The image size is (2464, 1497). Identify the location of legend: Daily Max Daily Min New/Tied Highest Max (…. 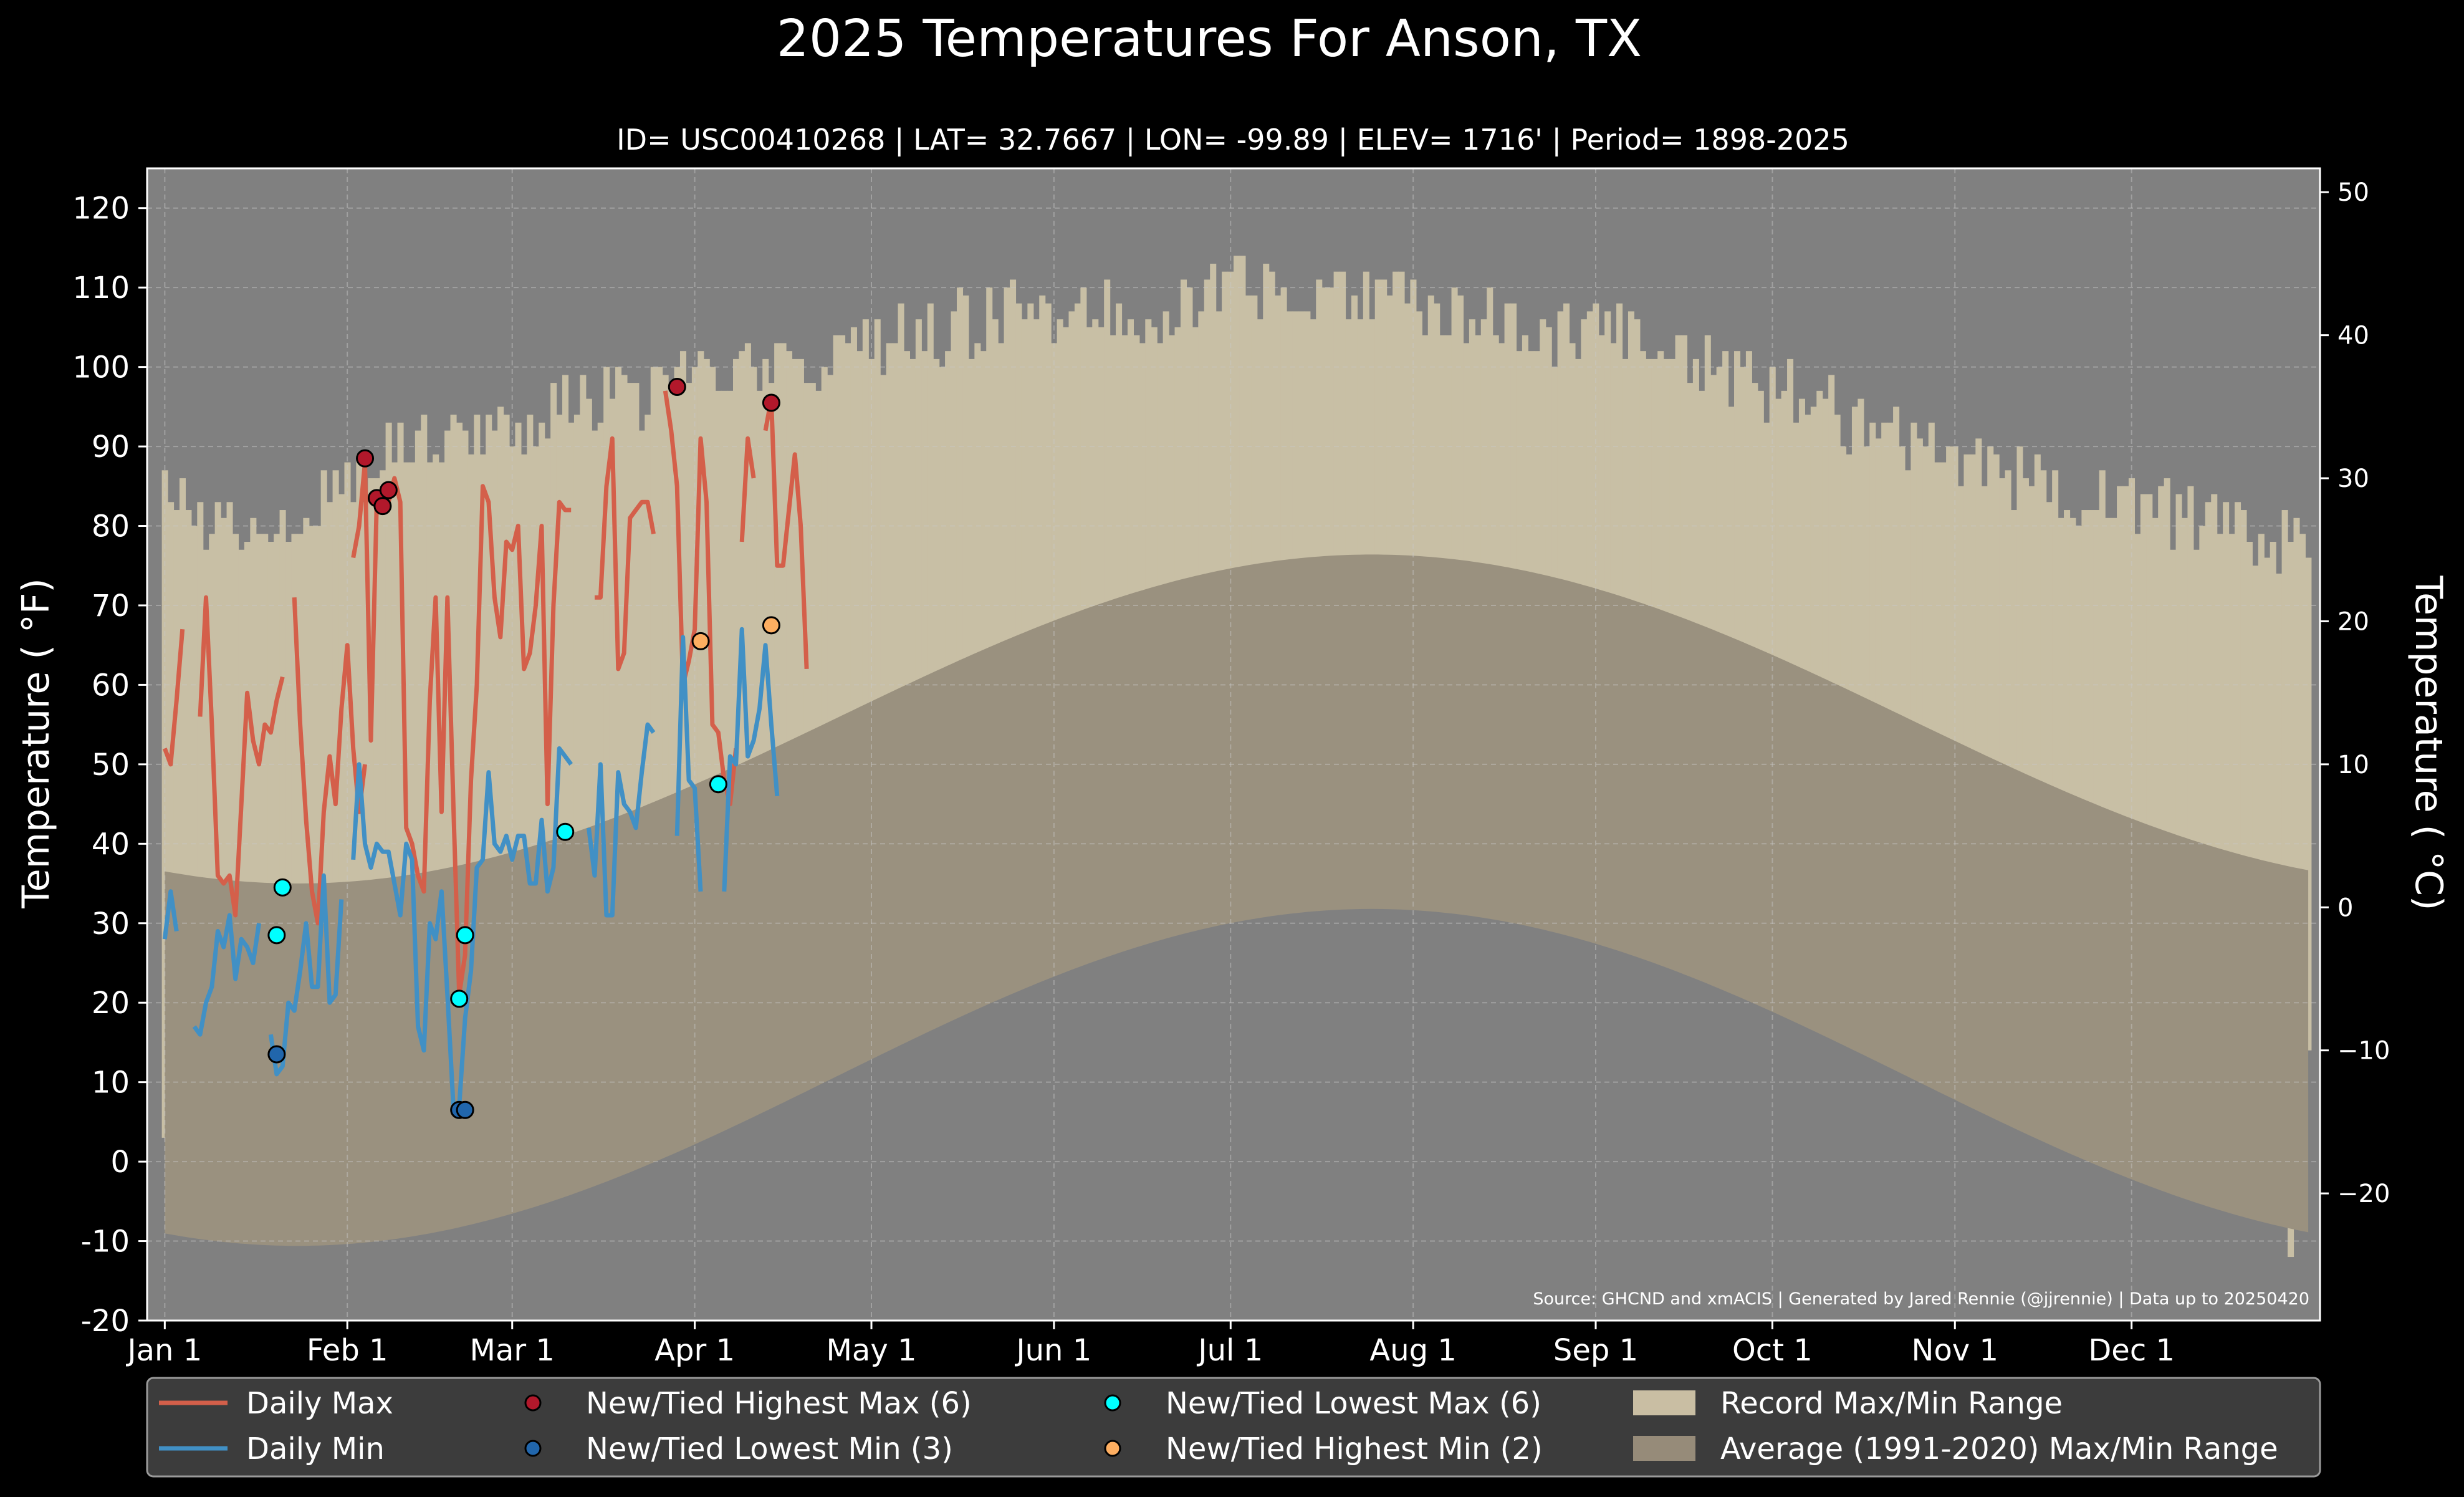
(1233, 1427).